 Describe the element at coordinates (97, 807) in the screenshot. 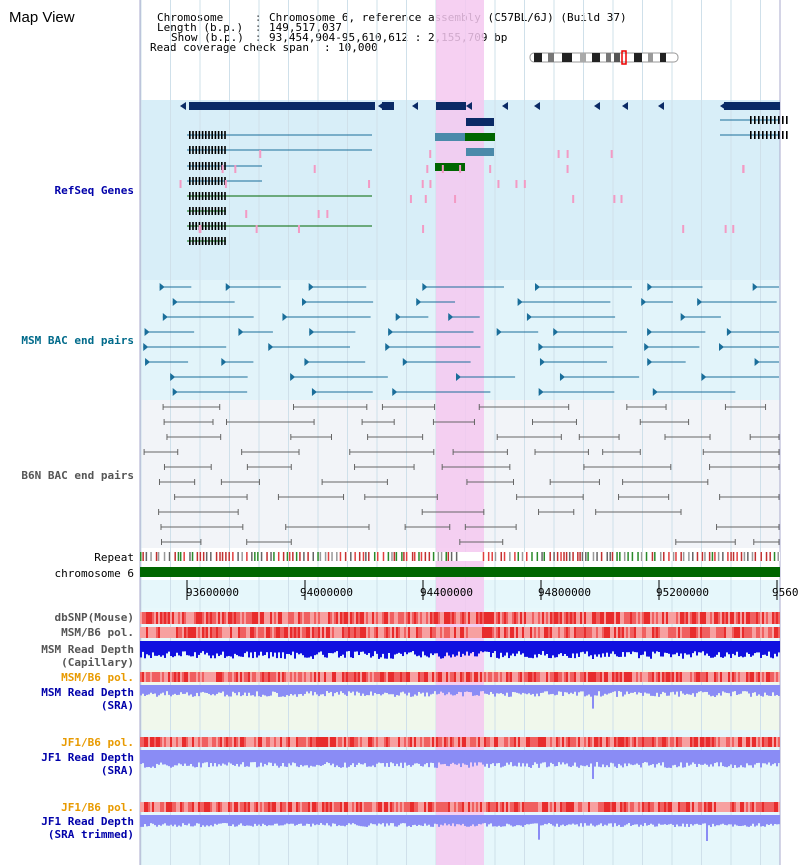

I see `track-label-jf1-b6-pol-2: JF1/B6 pol.` at that location.